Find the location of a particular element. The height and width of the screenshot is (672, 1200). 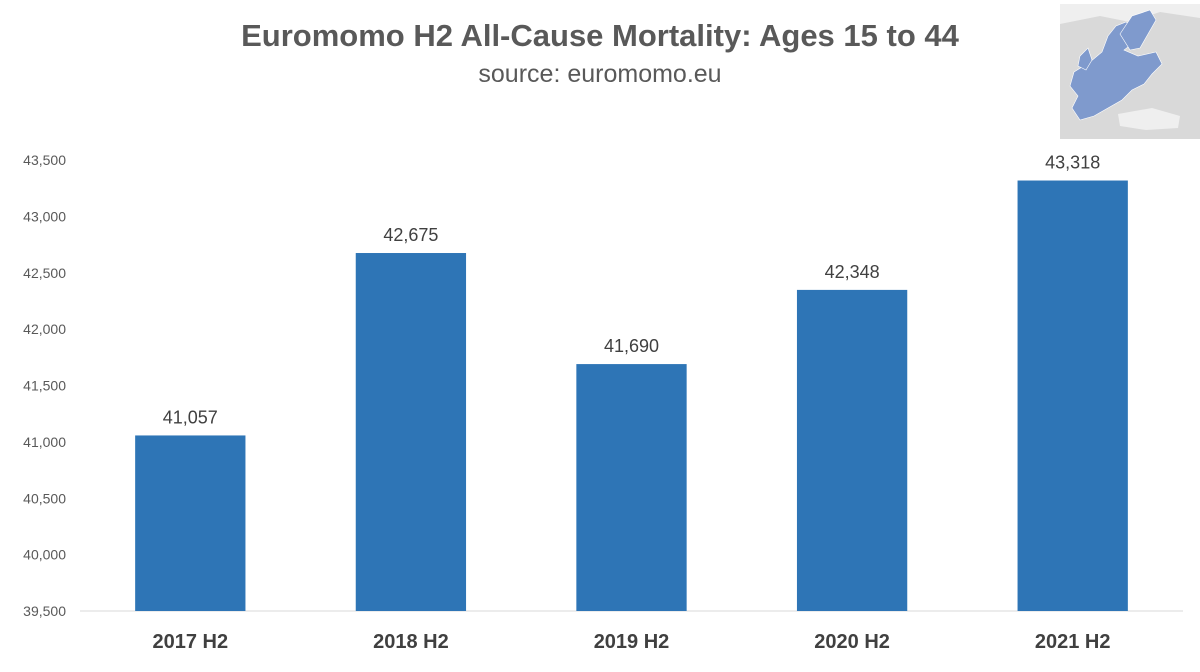

x-tick-label: 2021 H2 is located at coordinates (1073, 642).